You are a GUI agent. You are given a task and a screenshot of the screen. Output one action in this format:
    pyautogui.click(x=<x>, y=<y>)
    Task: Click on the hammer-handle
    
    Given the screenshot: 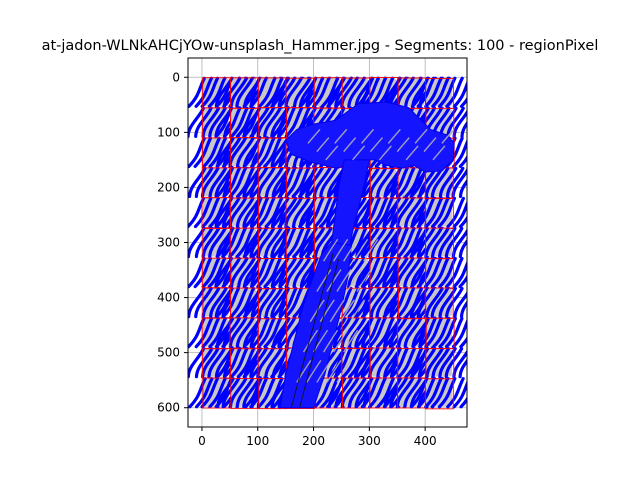 What is the action you would take?
    pyautogui.click(x=316, y=325)
    